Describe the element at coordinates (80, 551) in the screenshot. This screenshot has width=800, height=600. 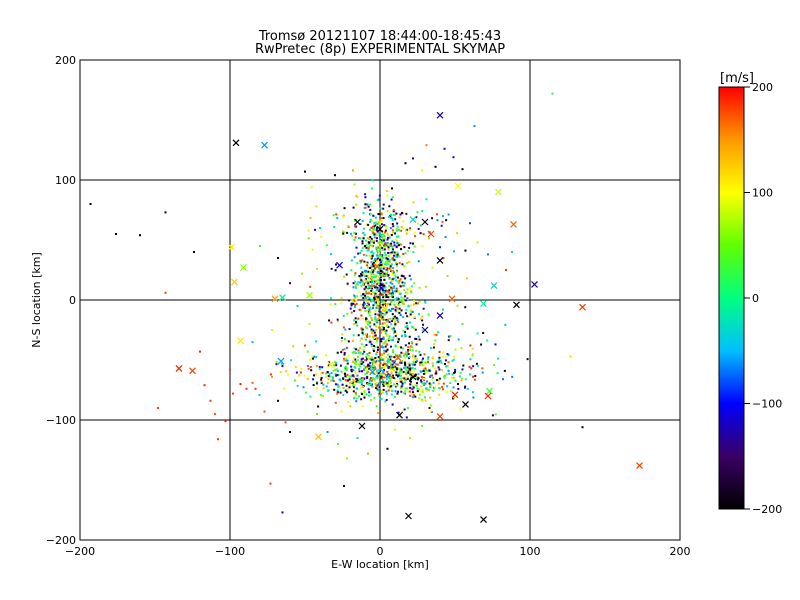
I see `x-tick-label: −200` at that location.